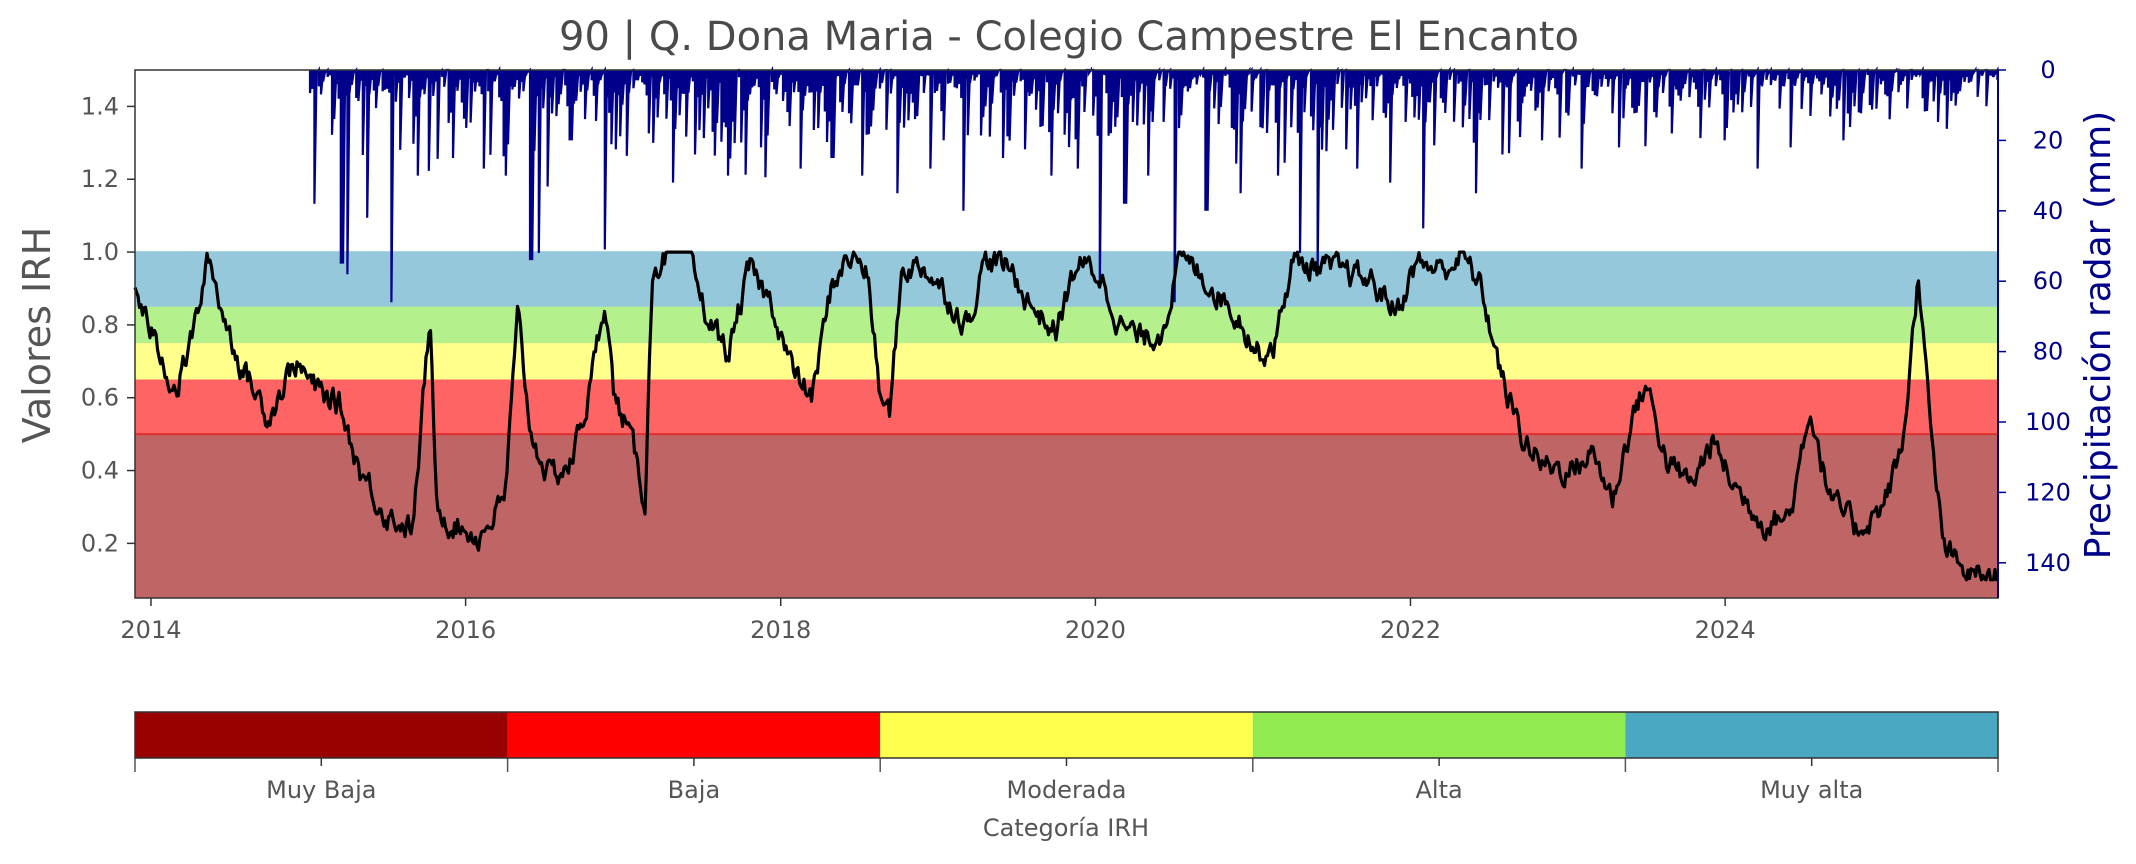  Describe the element at coordinates (2034, 316) in the screenshot. I see `y-axis-right: 0 20 40 60 80 100 120 140` at that location.